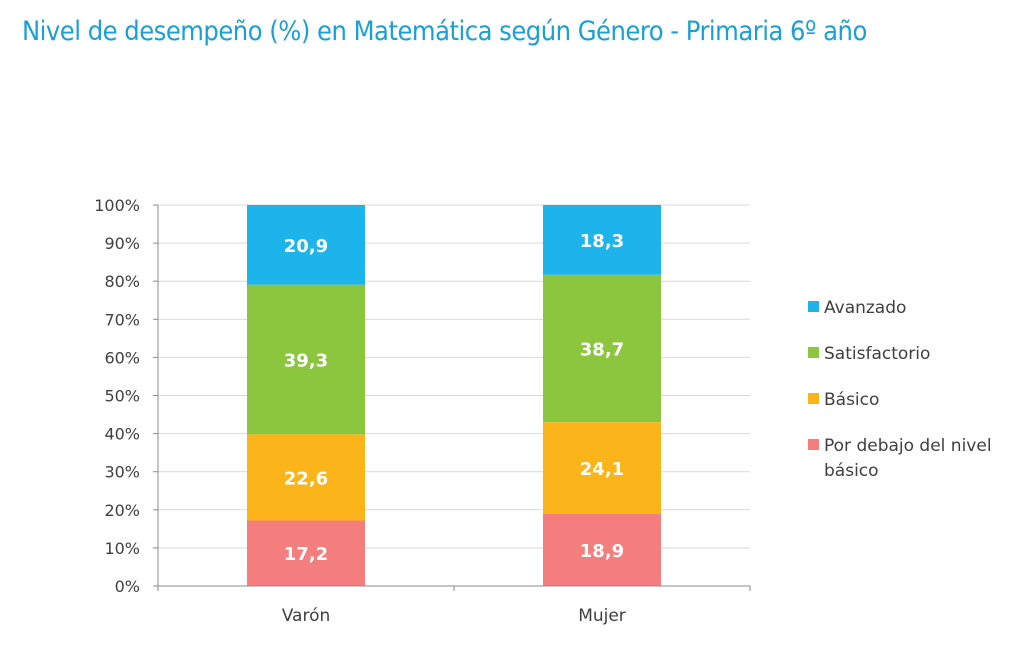 This screenshot has height=645, width=1024. Describe the element at coordinates (122, 510) in the screenshot. I see `y-tick-label: 20%` at that location.